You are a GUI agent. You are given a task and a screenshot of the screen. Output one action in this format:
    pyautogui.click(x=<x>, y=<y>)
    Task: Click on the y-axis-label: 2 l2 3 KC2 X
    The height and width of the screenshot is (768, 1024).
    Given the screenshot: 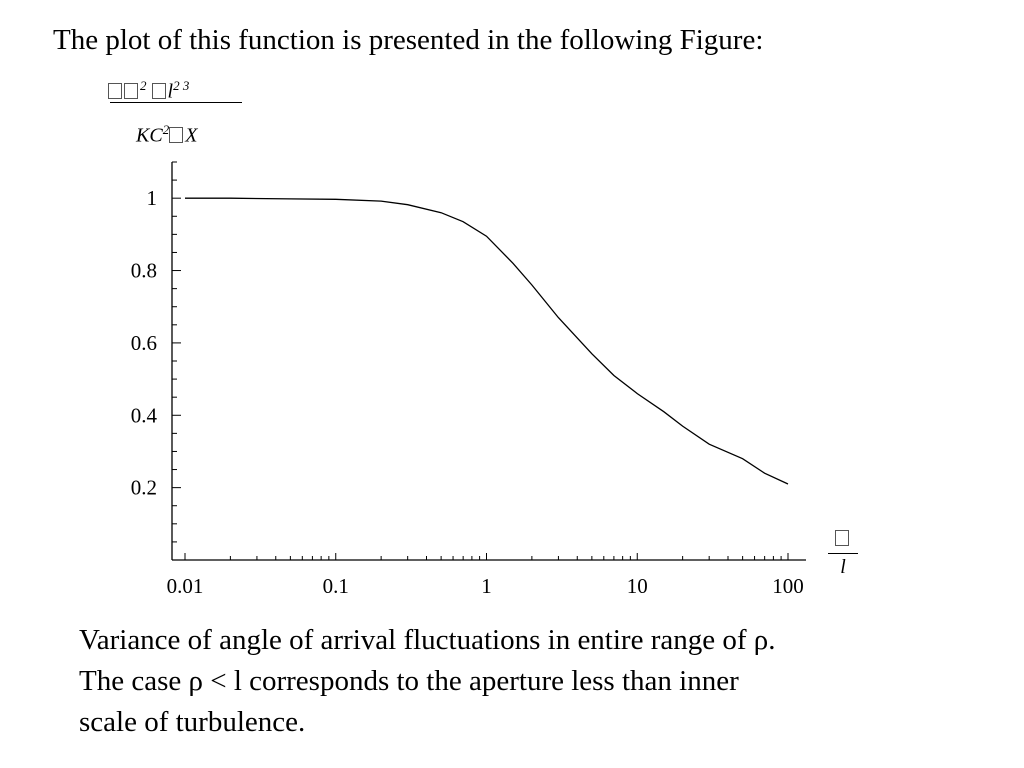 What is the action you would take?
    pyautogui.click(x=178, y=112)
    